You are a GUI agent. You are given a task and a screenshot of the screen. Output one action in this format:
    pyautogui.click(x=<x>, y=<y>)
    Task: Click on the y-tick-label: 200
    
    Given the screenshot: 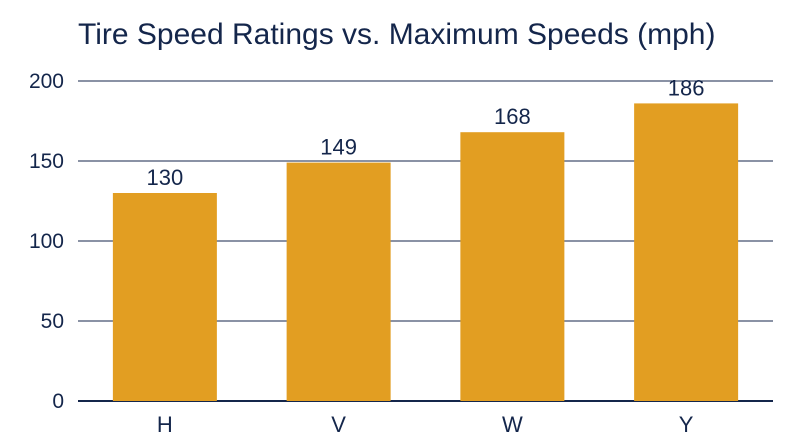 What is the action you would take?
    pyautogui.click(x=46, y=81)
    